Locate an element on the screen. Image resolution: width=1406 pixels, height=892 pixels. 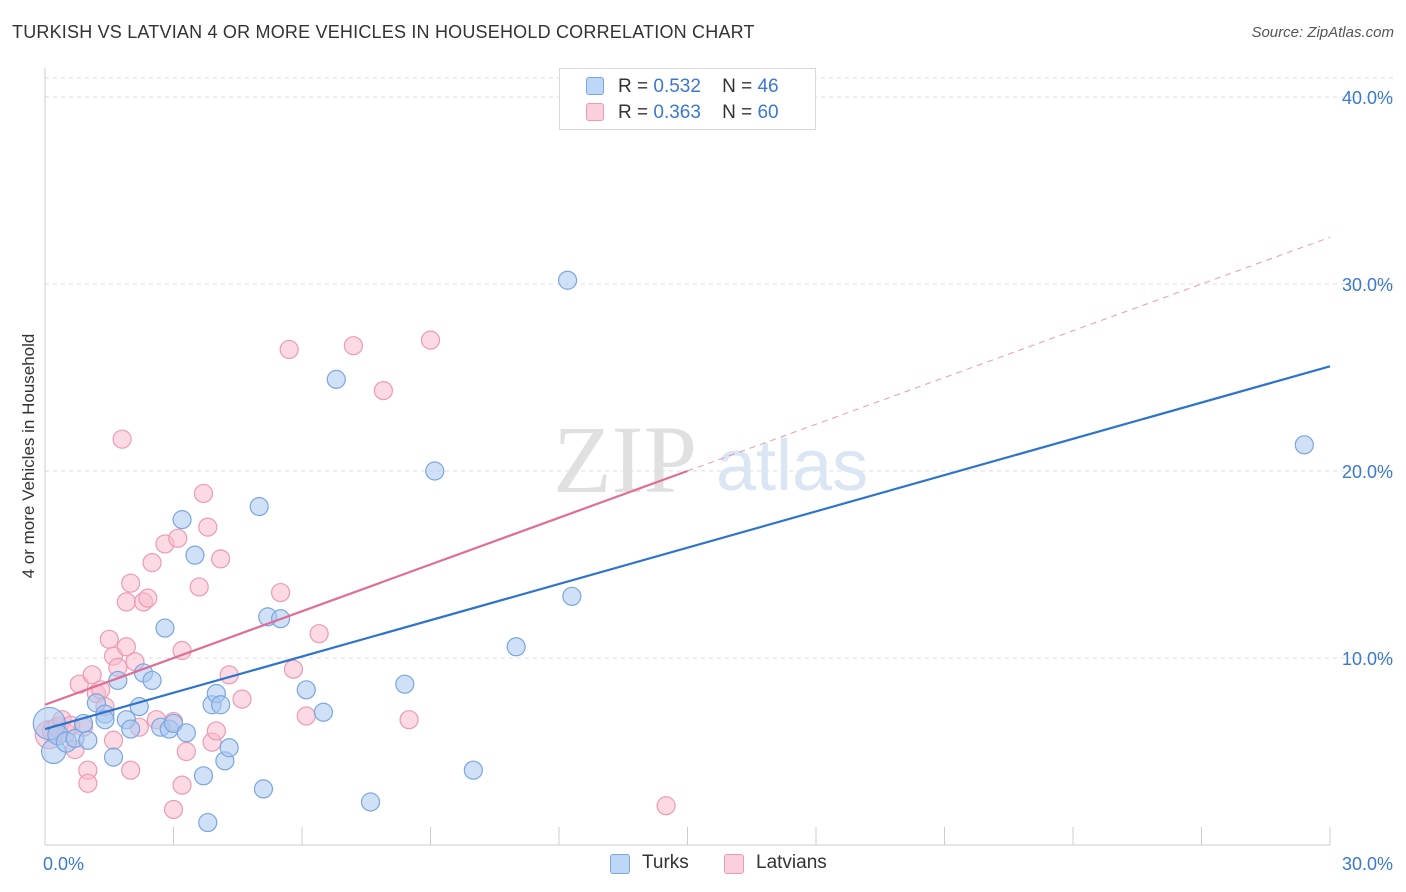
legend-r-label-latvians: R = is located at coordinates (633, 112).